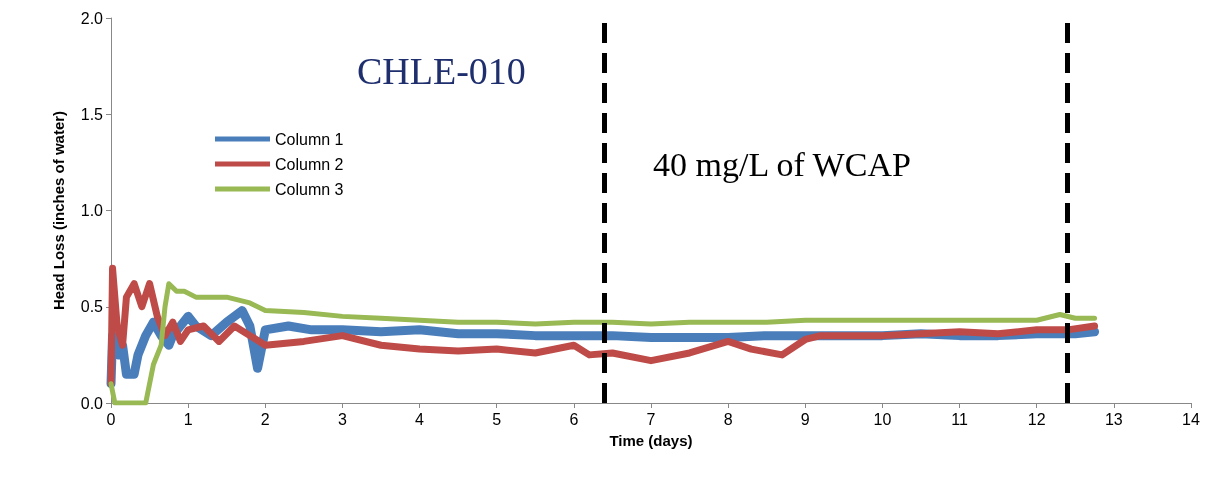  Describe the element at coordinates (309, 189) in the screenshot. I see `legend-label: Column 3` at that location.